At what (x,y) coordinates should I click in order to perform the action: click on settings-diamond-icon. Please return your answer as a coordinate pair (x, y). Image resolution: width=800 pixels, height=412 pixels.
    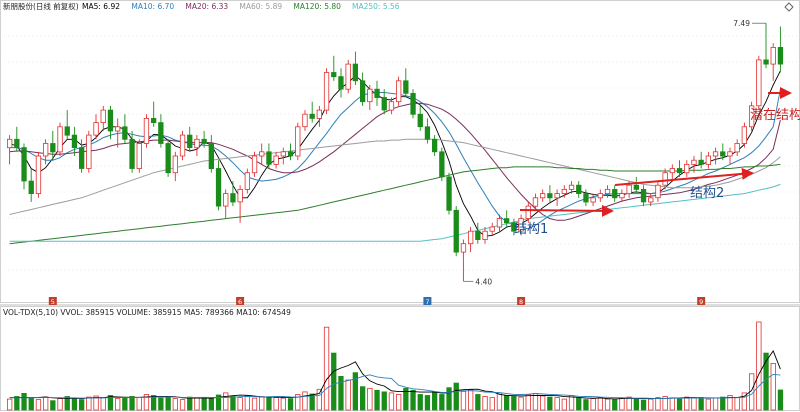
    Looking at the image, I should click on (789, 7).